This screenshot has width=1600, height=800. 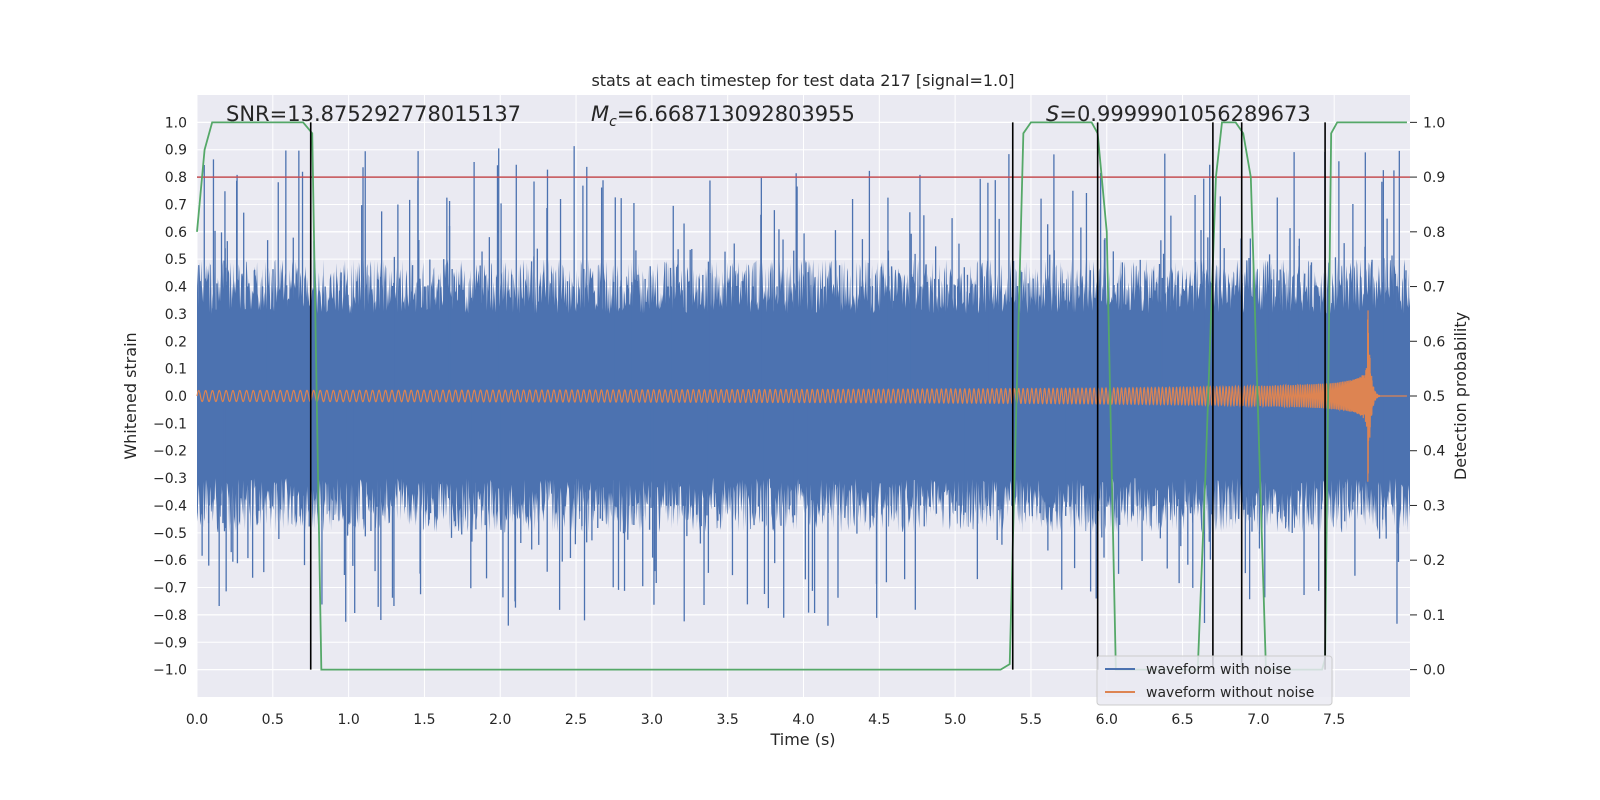 I want to click on x-tick-label: 2.5, so click(x=576, y=720).